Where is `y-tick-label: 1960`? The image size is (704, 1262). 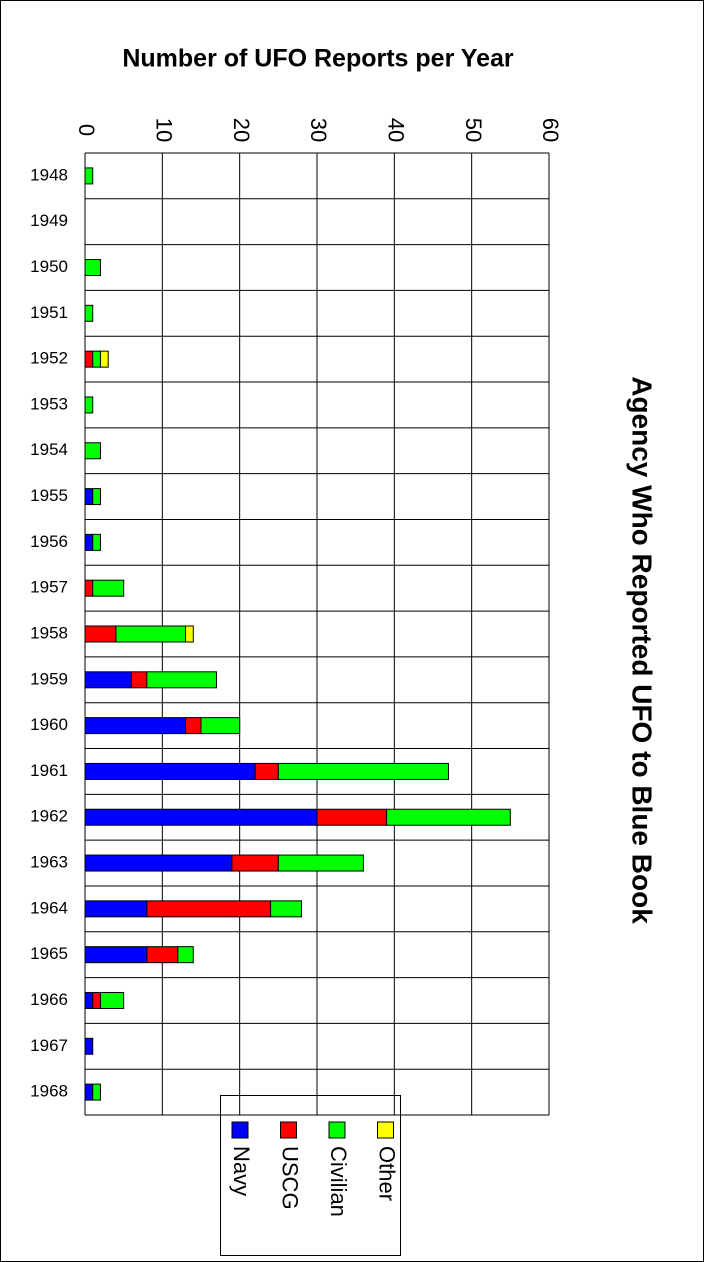 y-tick-label: 1960 is located at coordinates (49, 724).